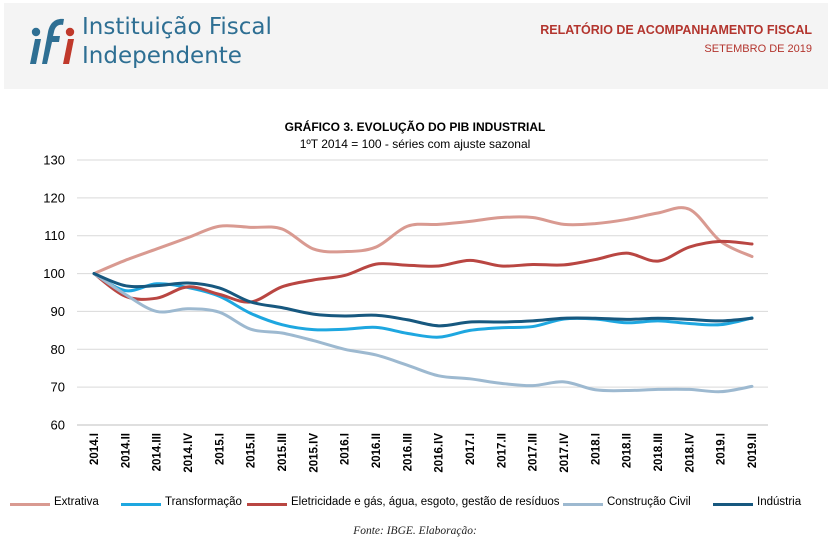  Describe the element at coordinates (649, 502) in the screenshot. I see `legend-label: Construção Civil` at that location.